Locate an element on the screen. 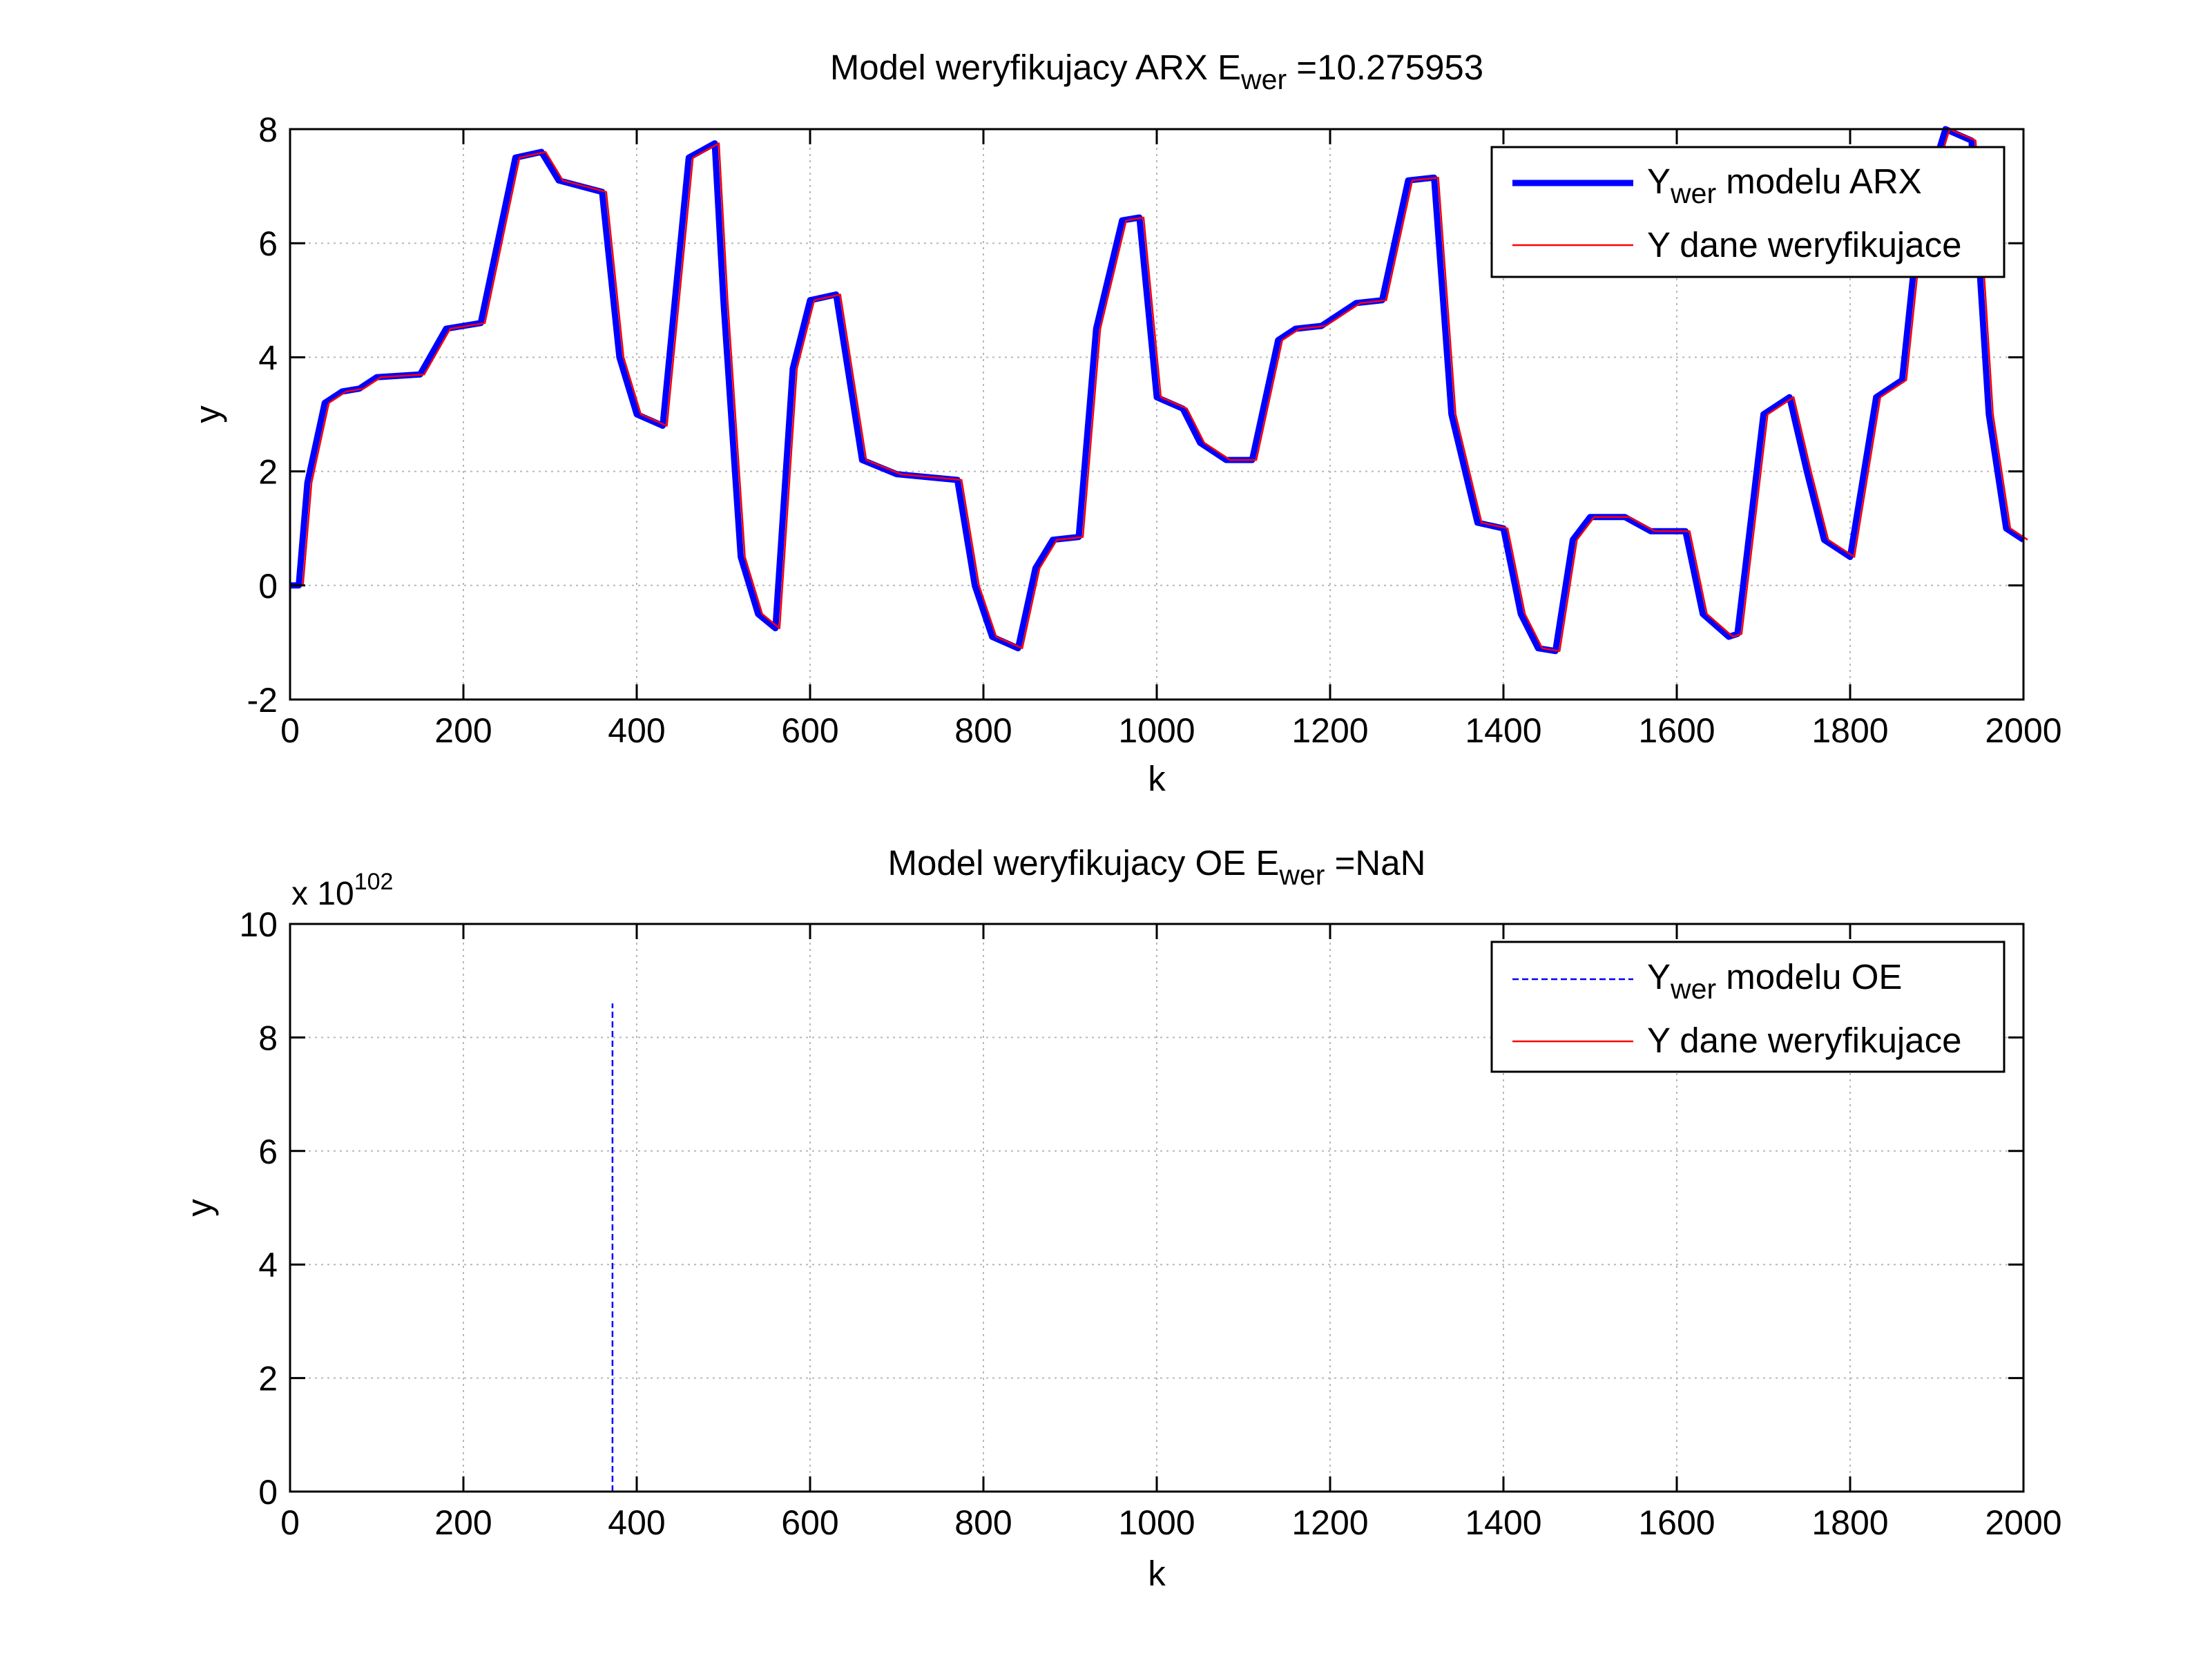 This screenshot has width=2212, height=1658. y-tick-labels: -2 0 2 4 6 8 is located at coordinates (262, 415).